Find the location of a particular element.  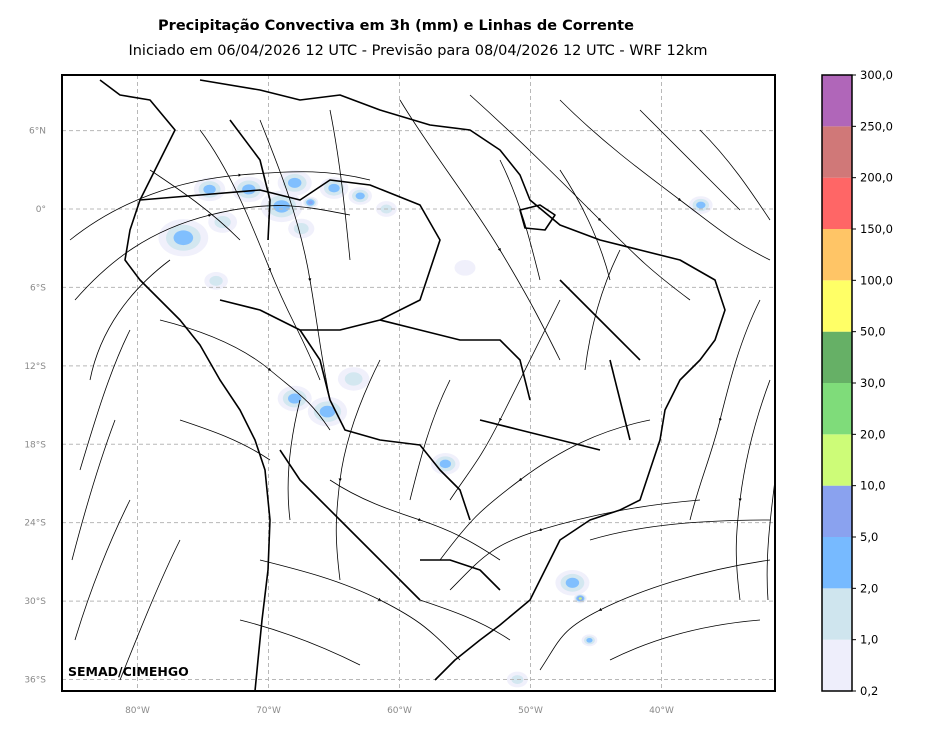

y-tick-label: 12°S is located at coordinates (35, 367).